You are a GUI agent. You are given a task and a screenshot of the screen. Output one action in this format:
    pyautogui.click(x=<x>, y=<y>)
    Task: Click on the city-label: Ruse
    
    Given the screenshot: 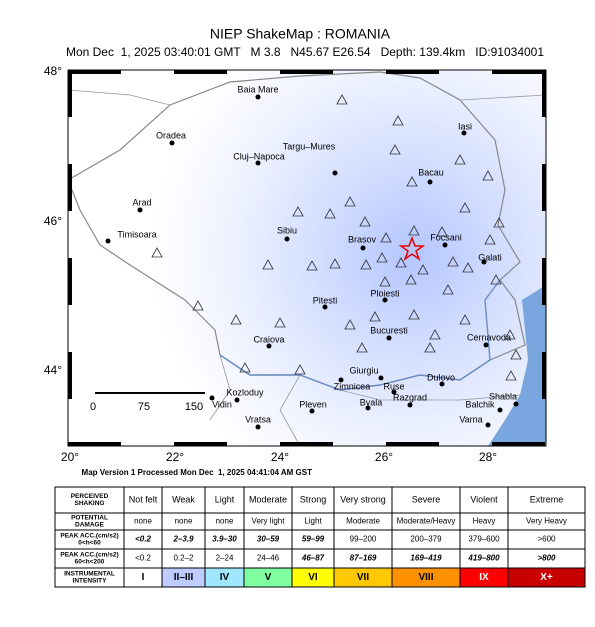 What is the action you would take?
    pyautogui.click(x=393, y=386)
    